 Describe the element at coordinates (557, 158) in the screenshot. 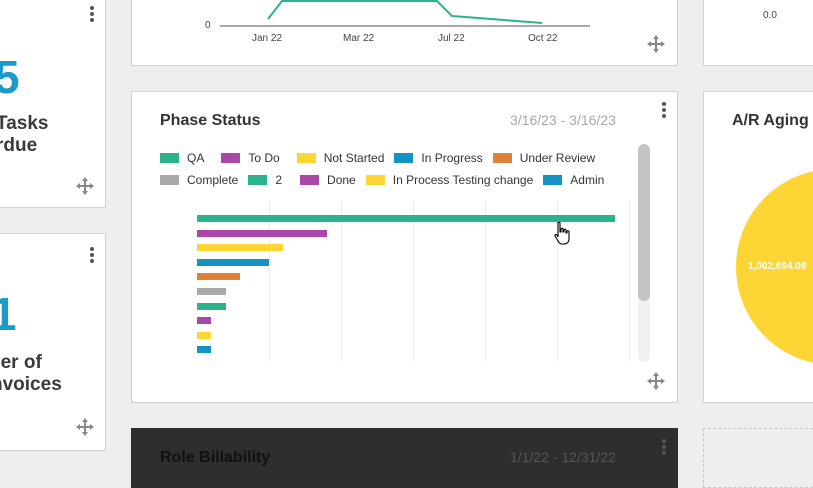

I see `legend-label: Under Review` at that location.